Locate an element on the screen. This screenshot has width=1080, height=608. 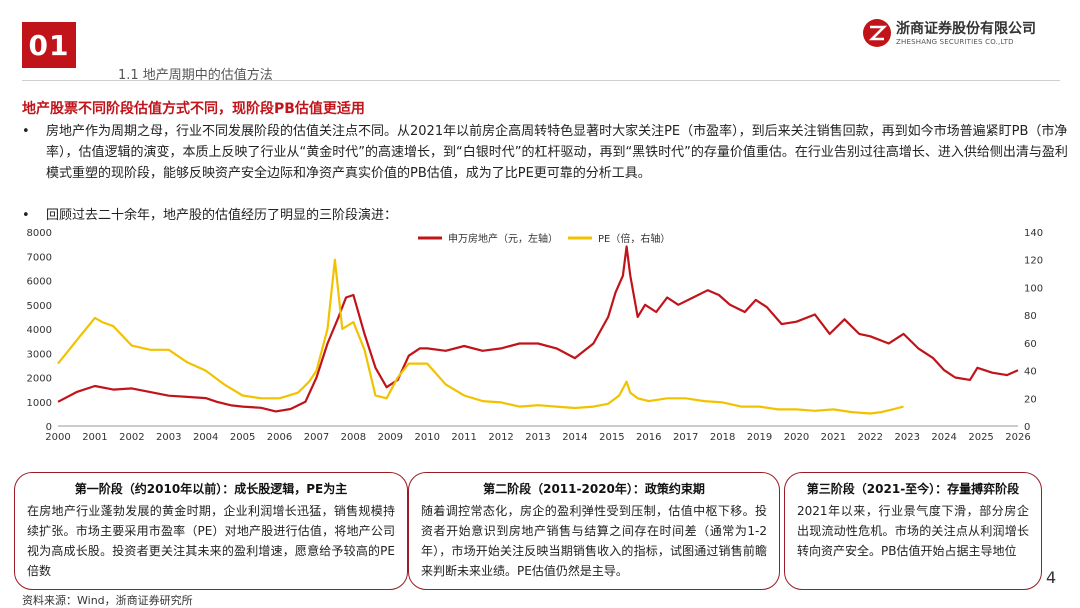
x-tick-label: 2004 is located at coordinates (205, 437).